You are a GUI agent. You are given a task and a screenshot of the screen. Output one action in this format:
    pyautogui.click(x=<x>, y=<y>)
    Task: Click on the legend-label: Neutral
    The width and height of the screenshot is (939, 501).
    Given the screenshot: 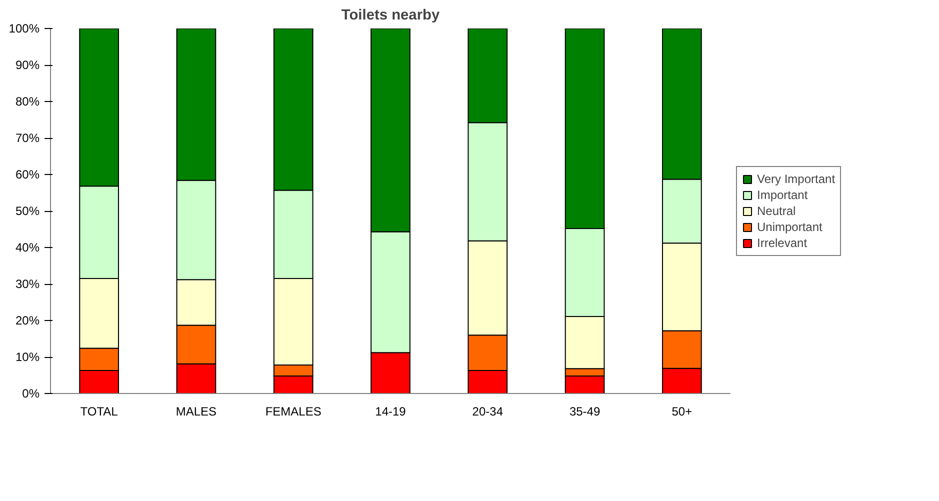 What is the action you would take?
    pyautogui.click(x=776, y=211)
    